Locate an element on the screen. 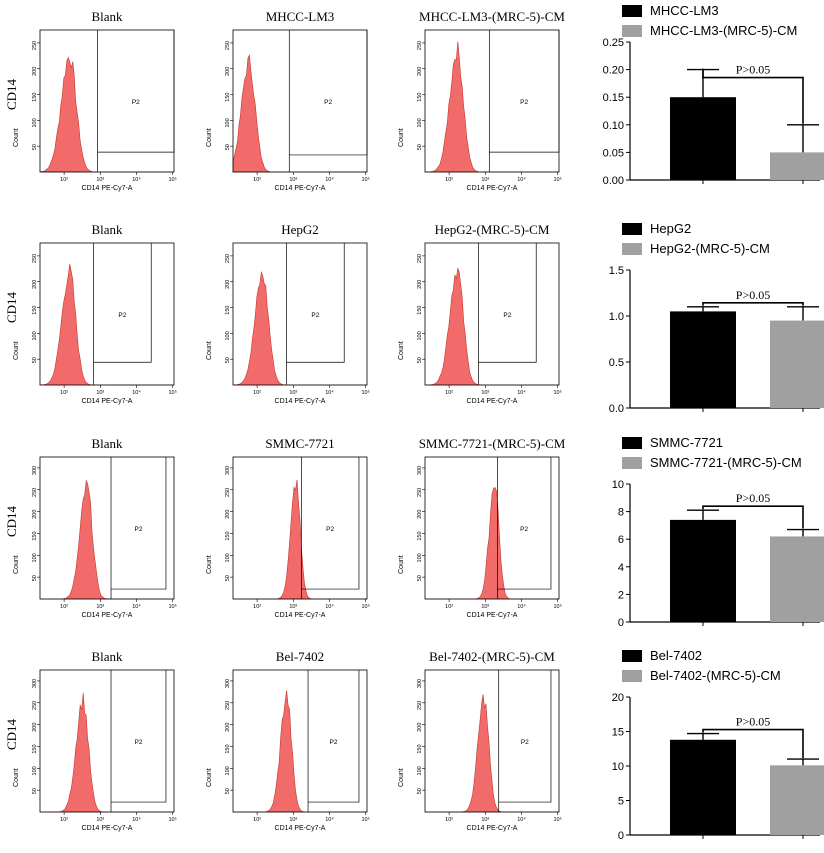 Image resolution: width=824 pixels, height=853 pixels. bar-chart: 0.00 0.05 0.10 0.15 0.20 0.25 P>0.05 is located at coordinates (713, 112).